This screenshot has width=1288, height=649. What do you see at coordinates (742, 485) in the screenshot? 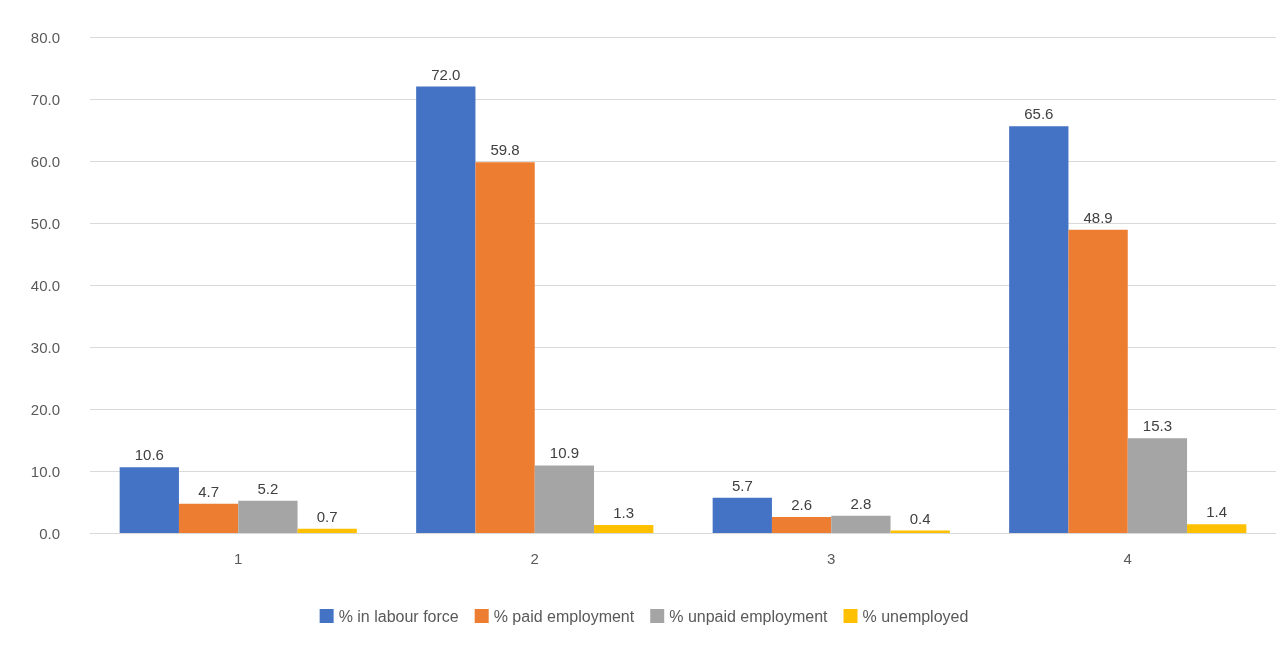
I see `data-label: 5.7` at bounding box center [742, 485].